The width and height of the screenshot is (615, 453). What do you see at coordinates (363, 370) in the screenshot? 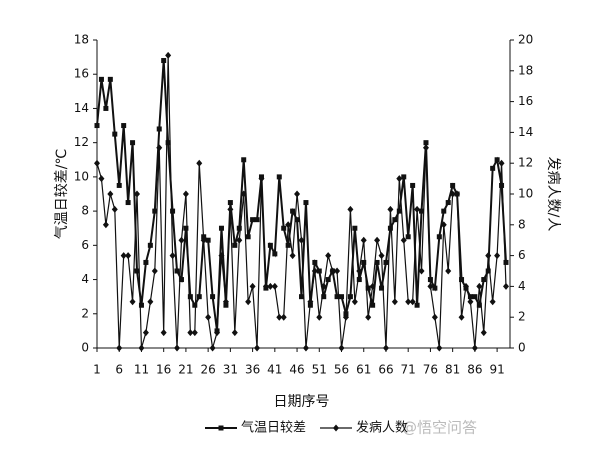
I see `x-tick-label: 61` at bounding box center [363, 370].